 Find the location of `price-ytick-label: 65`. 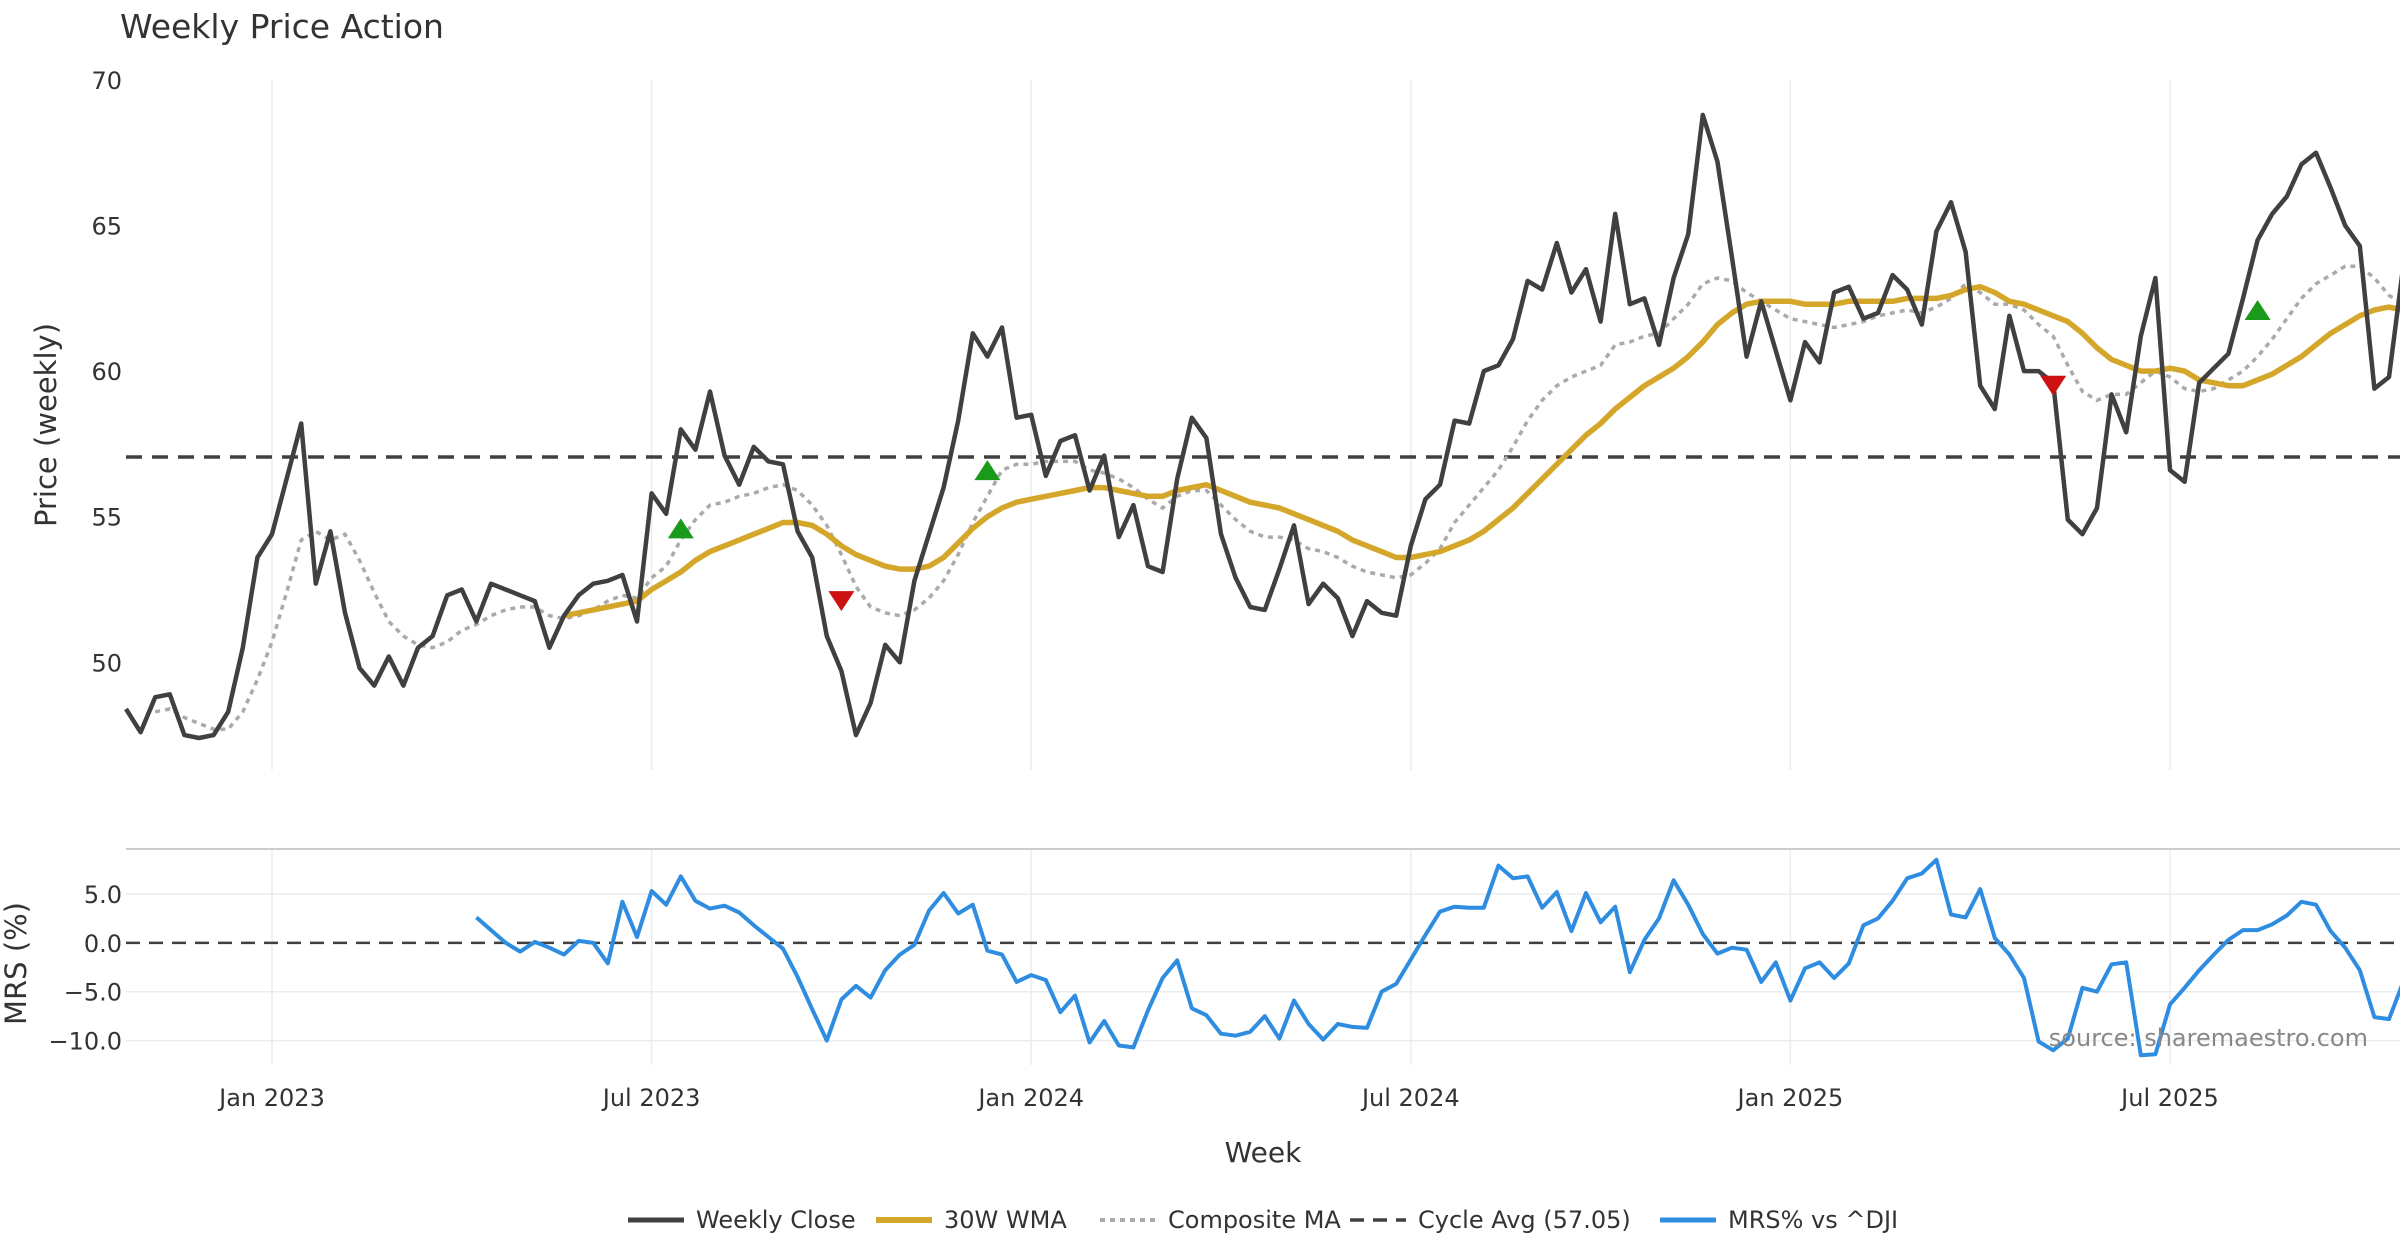

price-ytick-label: 65 is located at coordinates (106, 227).